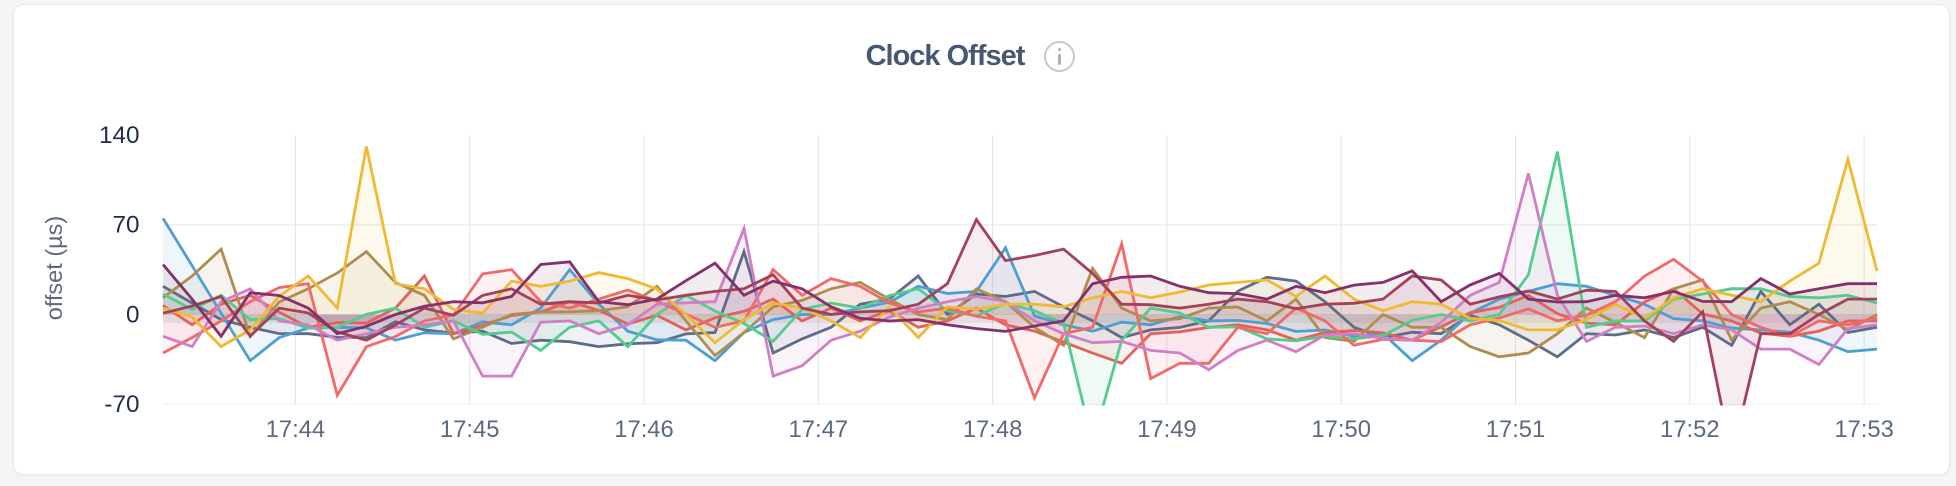 The width and height of the screenshot is (1956, 486). Describe the element at coordinates (1864, 429) in the screenshot. I see `svg-text: 17:53` at that location.